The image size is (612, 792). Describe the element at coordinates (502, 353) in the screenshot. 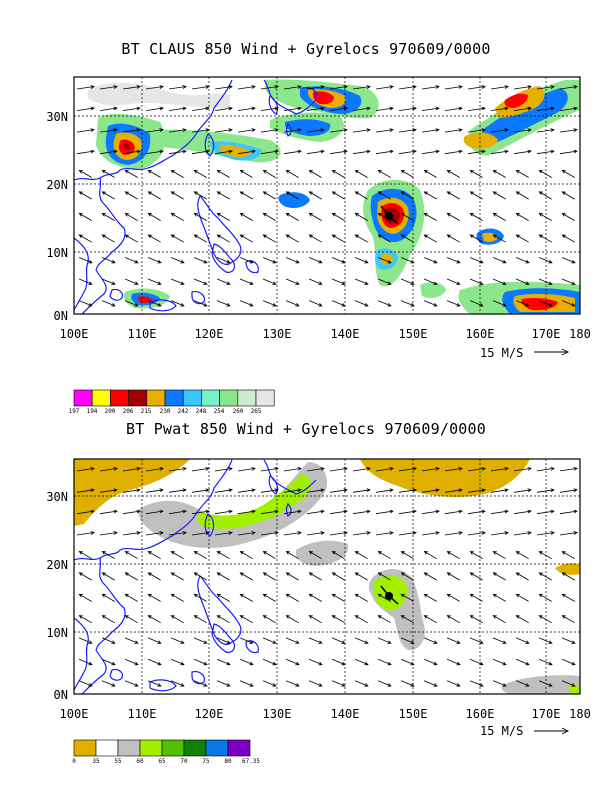

I see `top-vector-scale-label: 15 M/S` at that location.